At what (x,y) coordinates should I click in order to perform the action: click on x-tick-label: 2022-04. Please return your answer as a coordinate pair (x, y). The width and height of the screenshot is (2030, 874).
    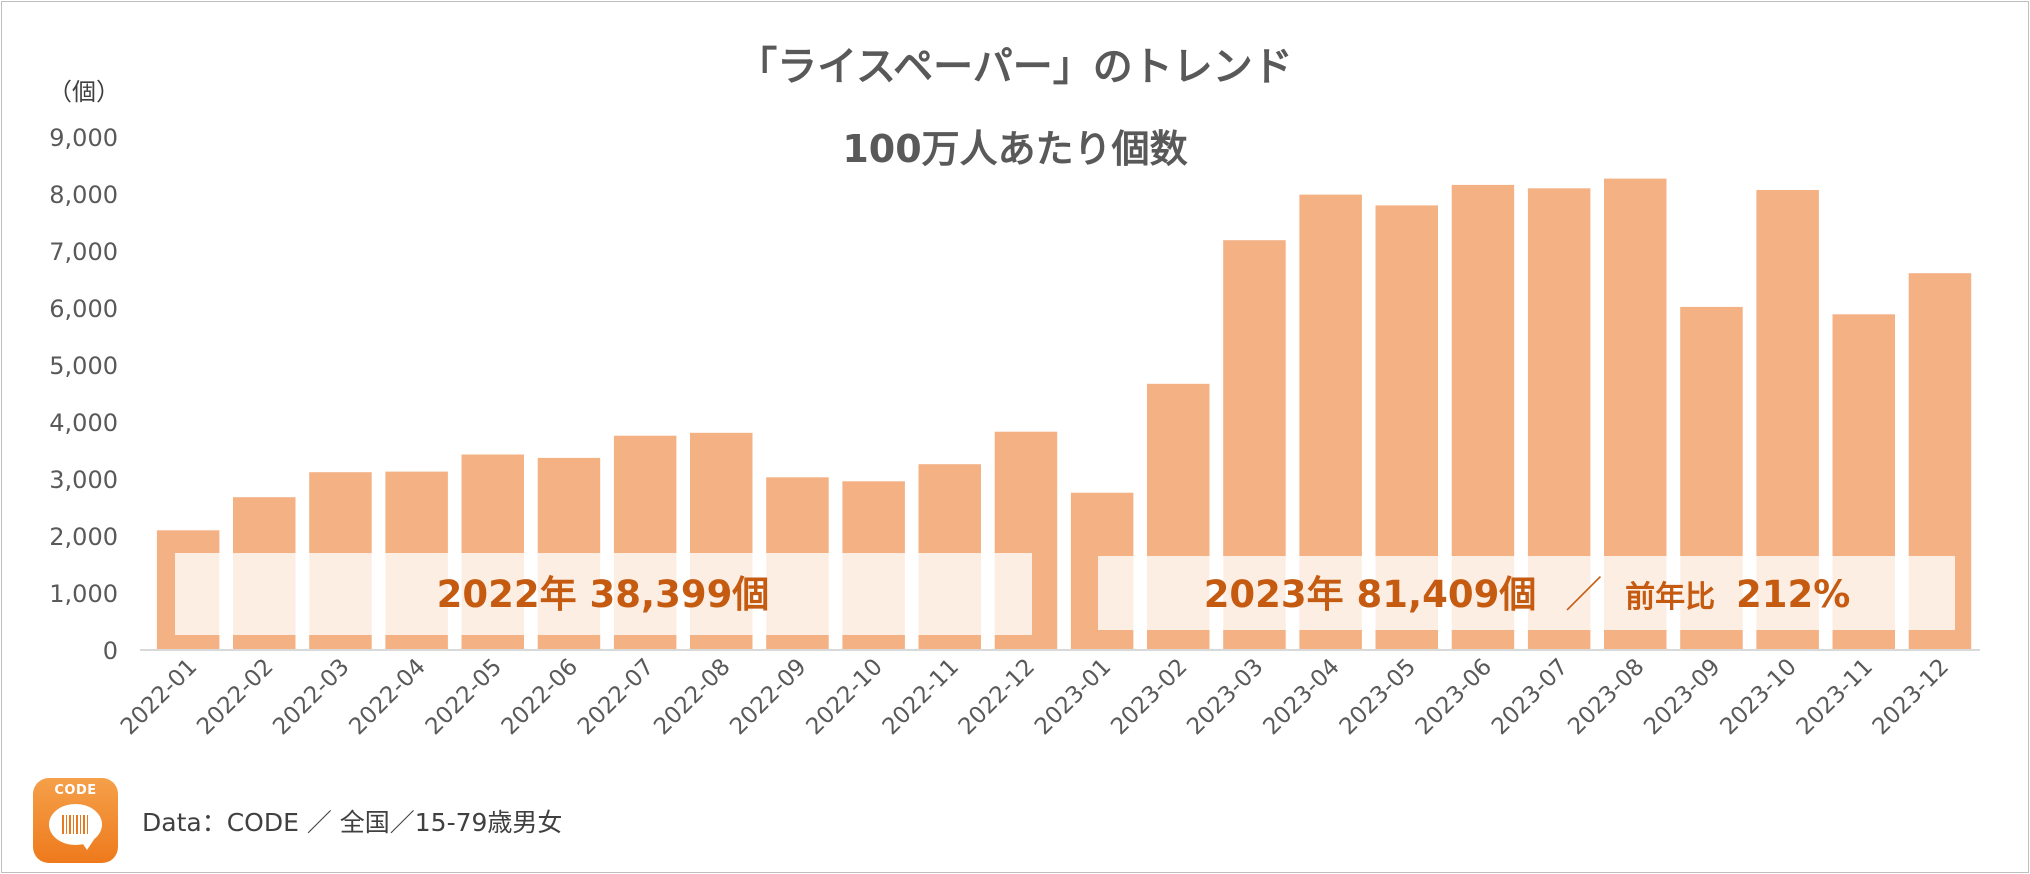
    Looking at the image, I should click on (387, 697).